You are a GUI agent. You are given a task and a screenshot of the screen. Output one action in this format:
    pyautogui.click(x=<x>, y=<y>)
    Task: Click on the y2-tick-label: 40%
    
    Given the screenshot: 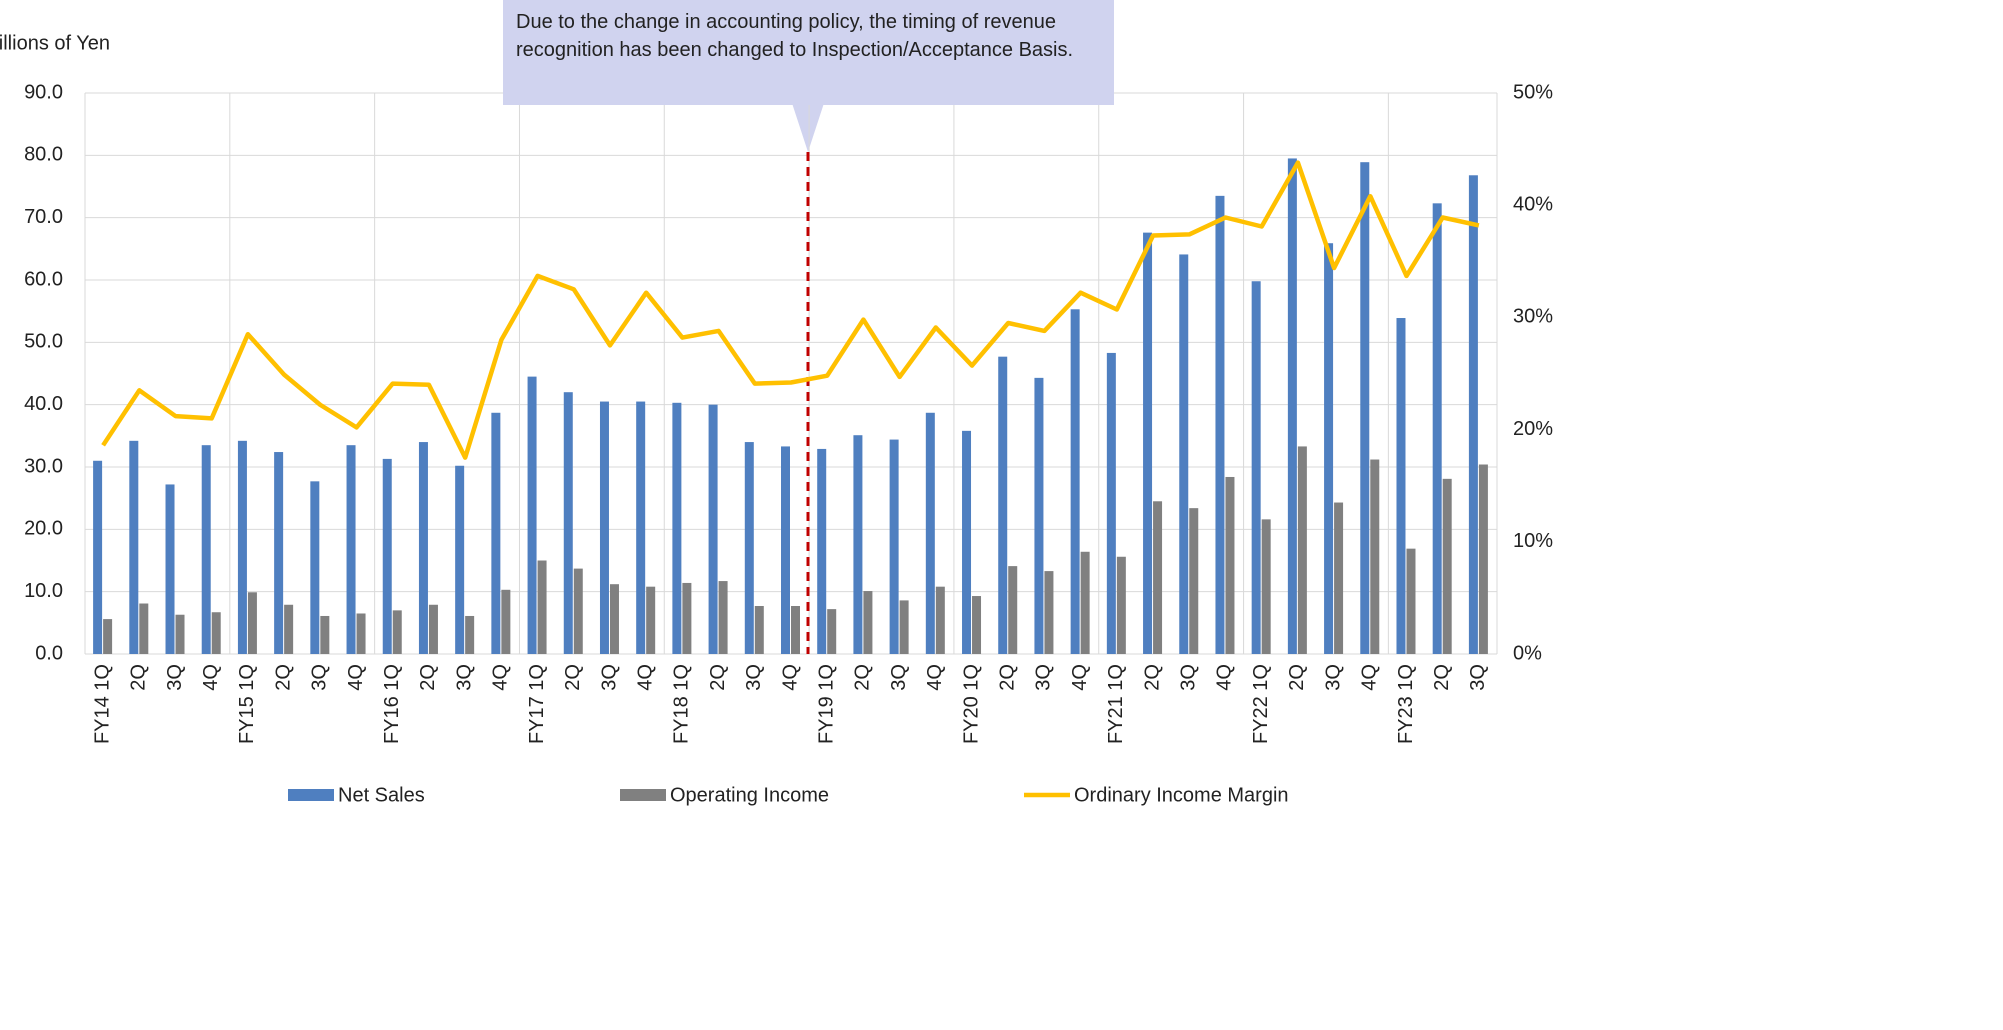 What is the action you would take?
    pyautogui.click(x=1533, y=204)
    